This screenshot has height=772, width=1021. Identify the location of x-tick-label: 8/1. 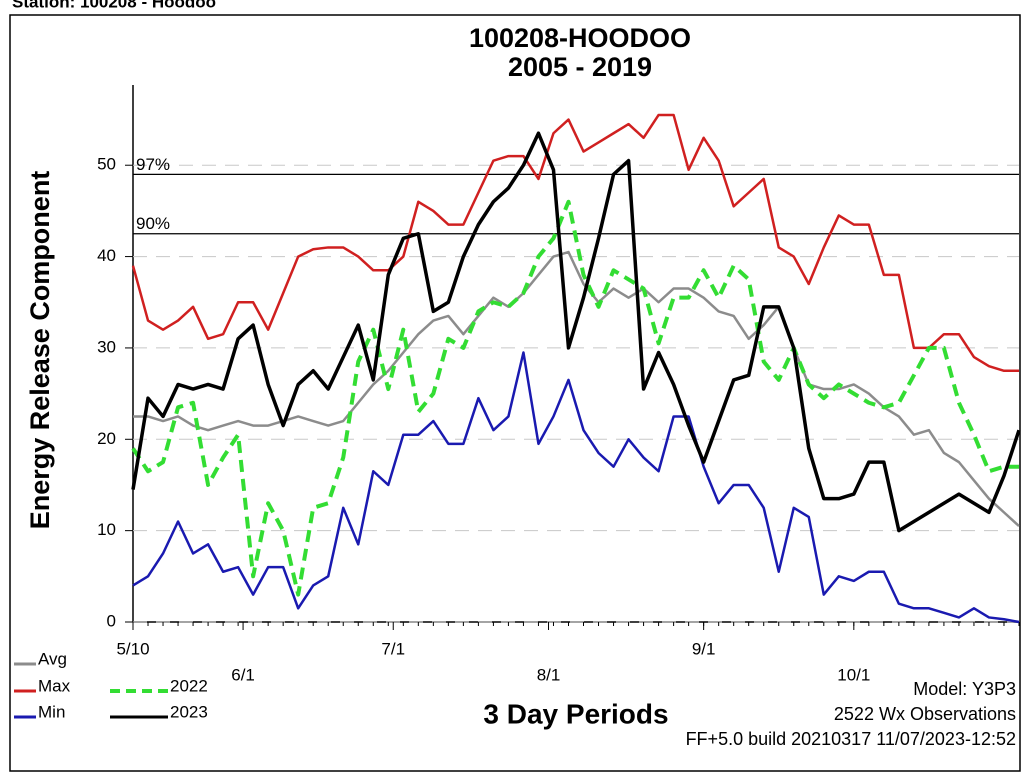
(549, 674).